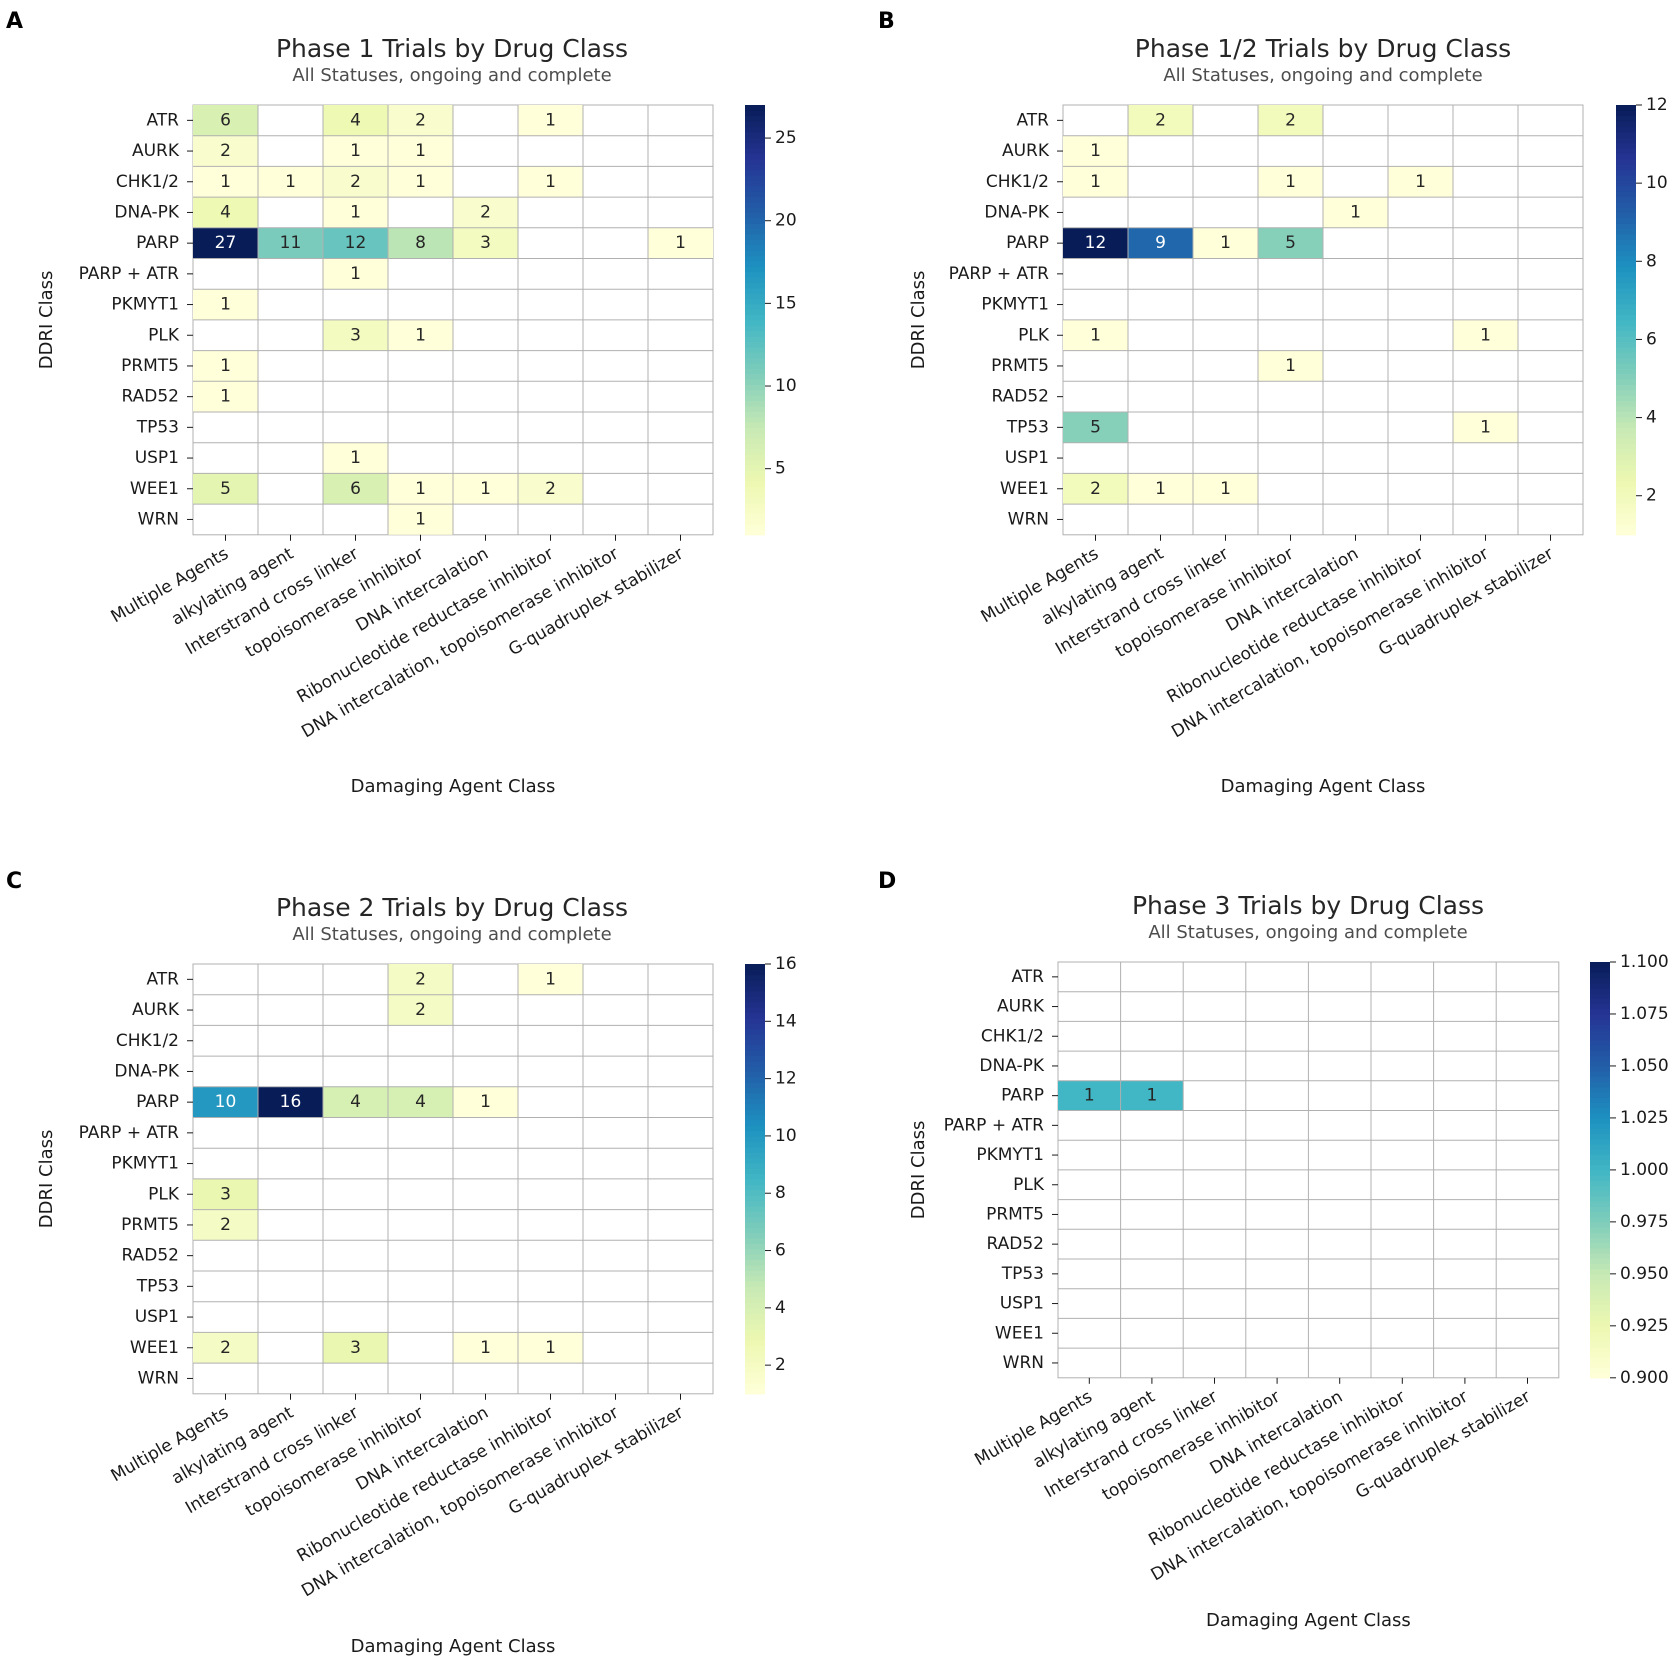  I want to click on cell-value-label: 8, so click(420, 243).